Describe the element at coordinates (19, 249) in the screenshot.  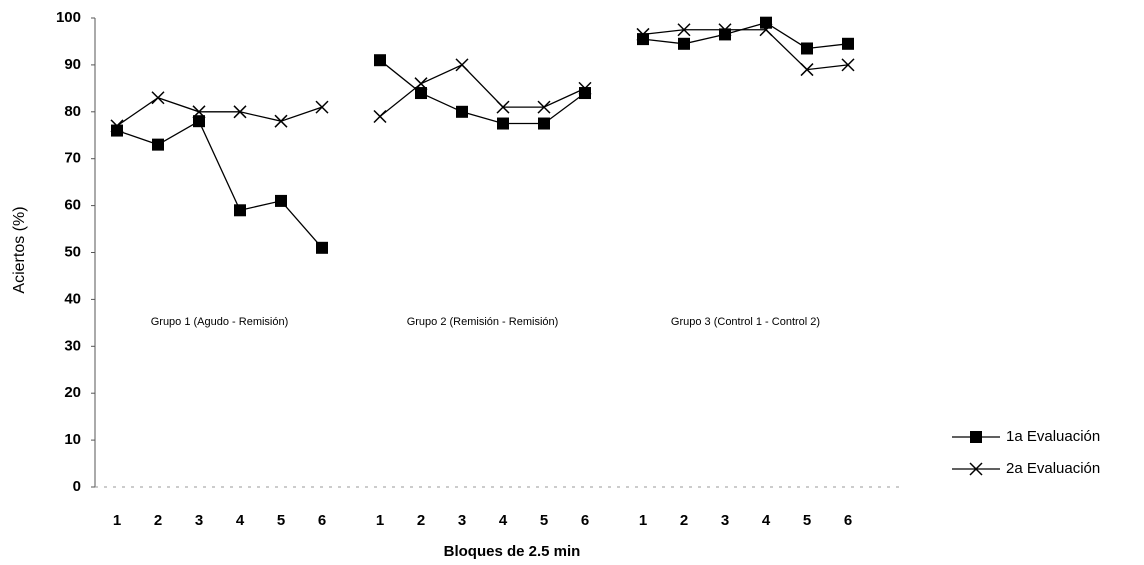
I see `y-axis-title: Aciertos (%)` at that location.